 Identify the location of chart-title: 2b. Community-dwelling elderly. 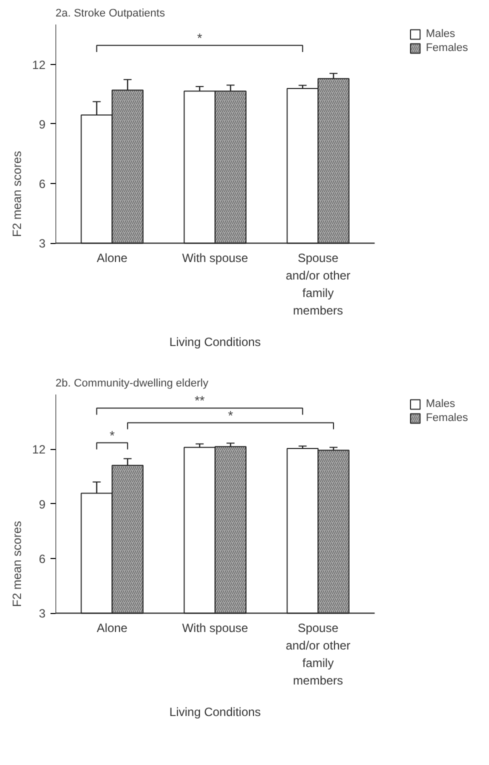
(132, 384).